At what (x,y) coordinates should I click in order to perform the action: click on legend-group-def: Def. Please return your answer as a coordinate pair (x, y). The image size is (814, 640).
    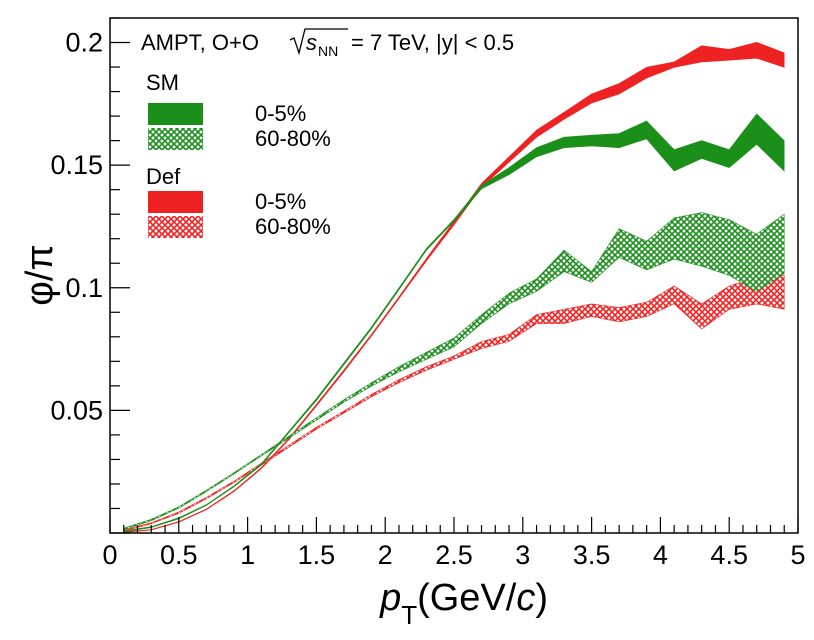
    Looking at the image, I should click on (163, 176).